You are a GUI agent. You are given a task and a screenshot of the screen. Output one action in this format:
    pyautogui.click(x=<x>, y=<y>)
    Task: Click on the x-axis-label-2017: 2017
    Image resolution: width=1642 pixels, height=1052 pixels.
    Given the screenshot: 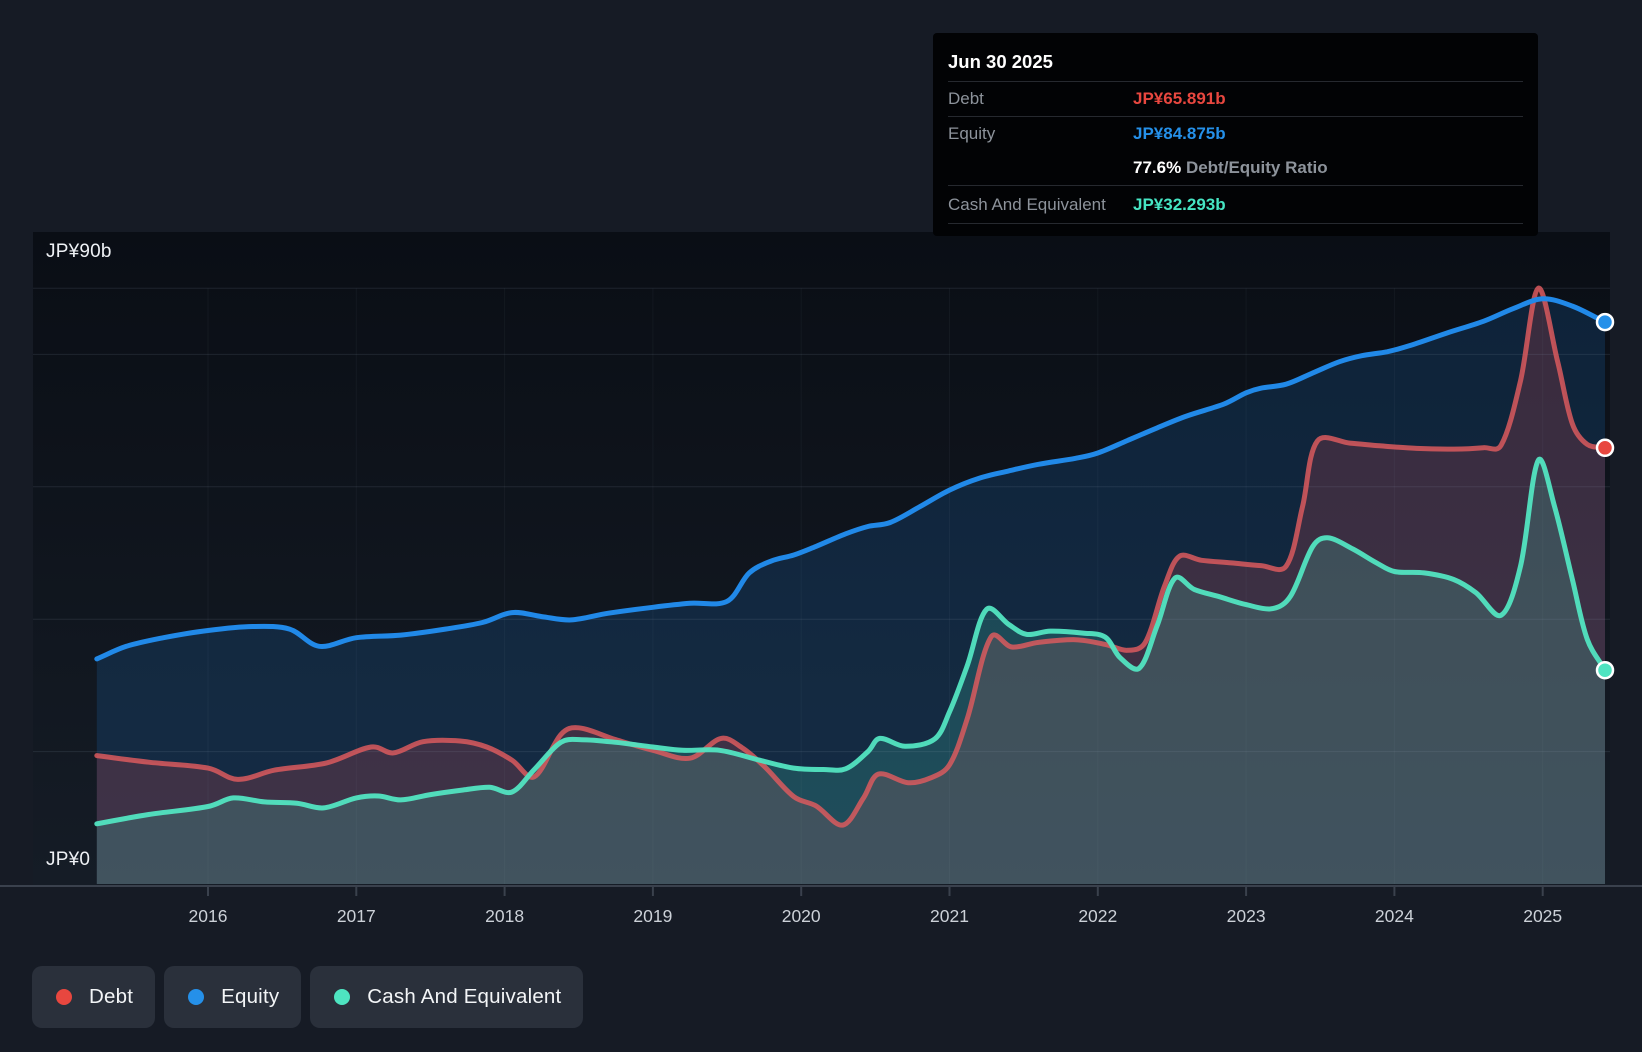 What is the action you would take?
    pyautogui.click(x=356, y=916)
    